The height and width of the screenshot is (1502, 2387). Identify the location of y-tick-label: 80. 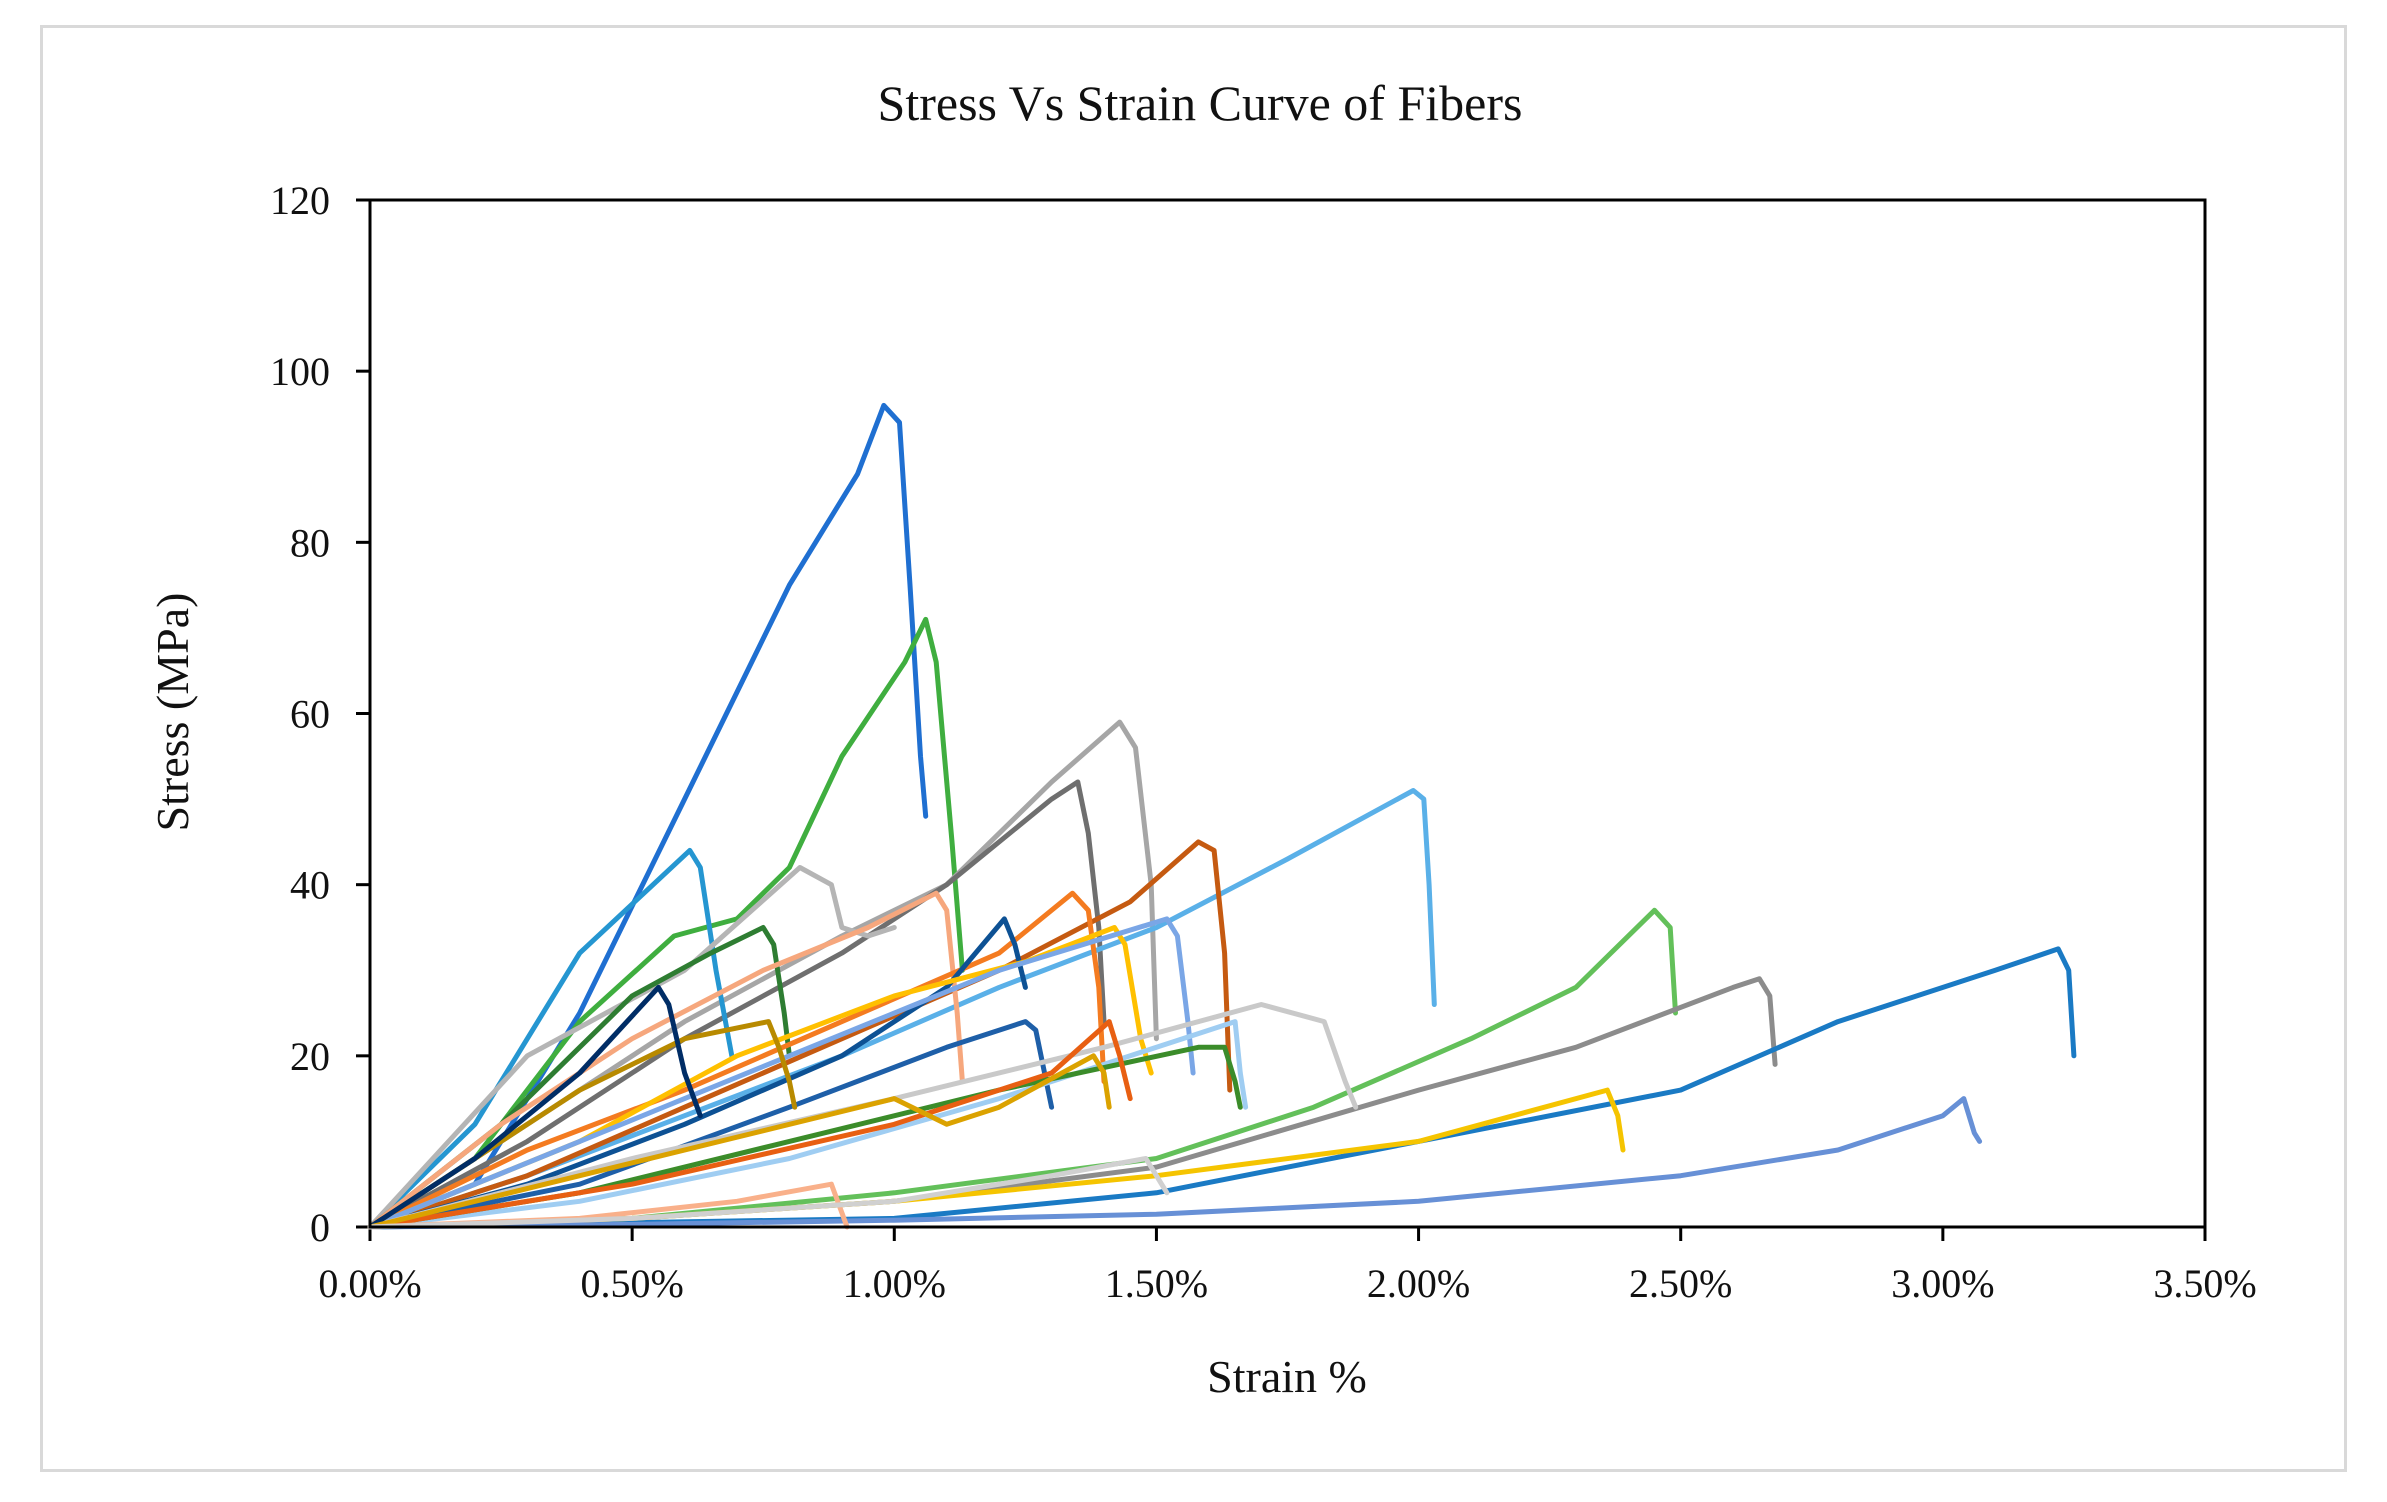
(310, 542).